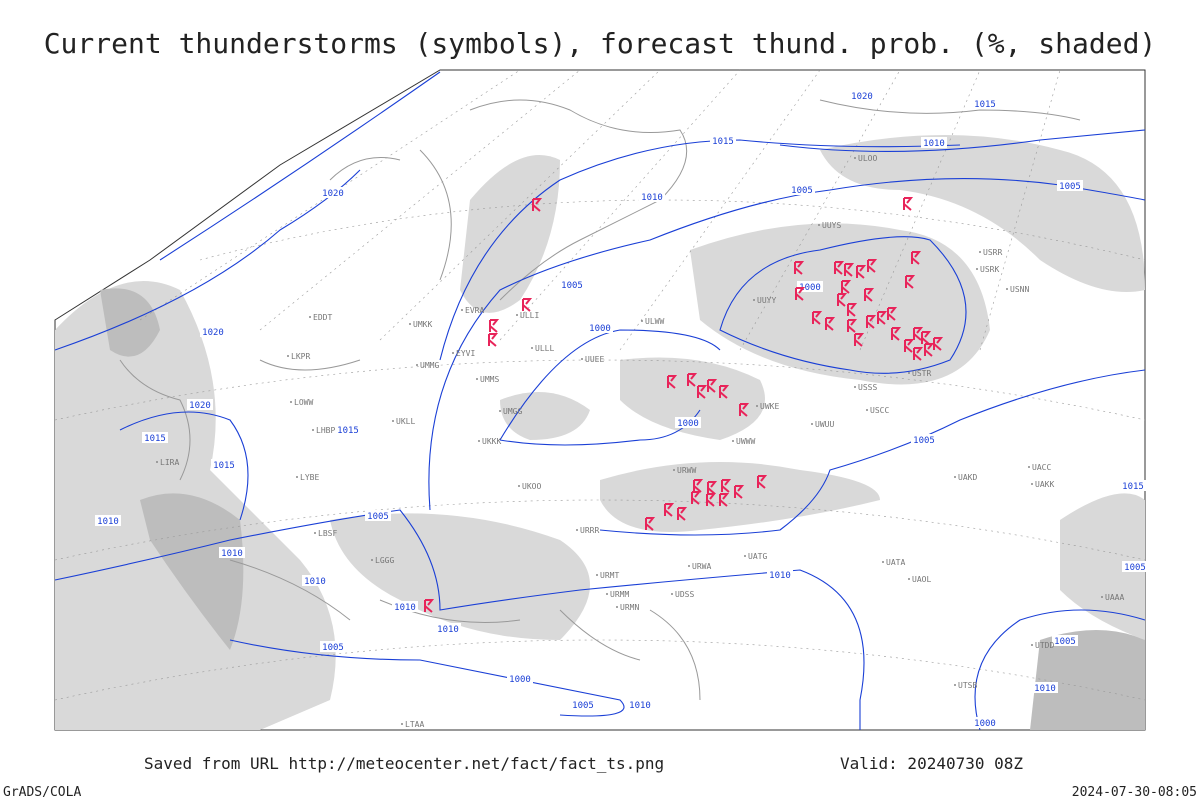 This screenshot has width=1200, height=804. I want to click on station-label: UKLL, so click(405, 421).